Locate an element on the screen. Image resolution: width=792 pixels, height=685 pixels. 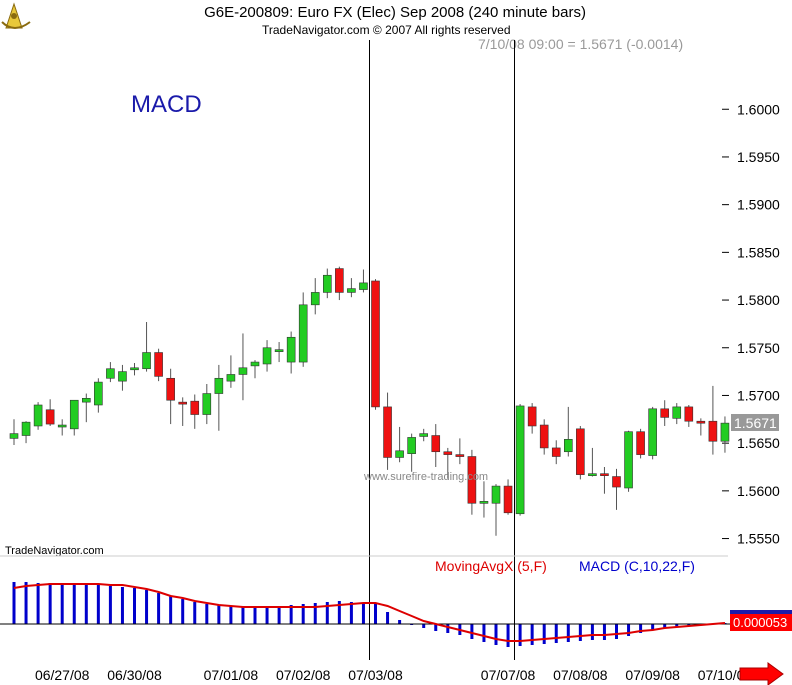
date-tick-label: 07/09/08 is located at coordinates (652, 675).